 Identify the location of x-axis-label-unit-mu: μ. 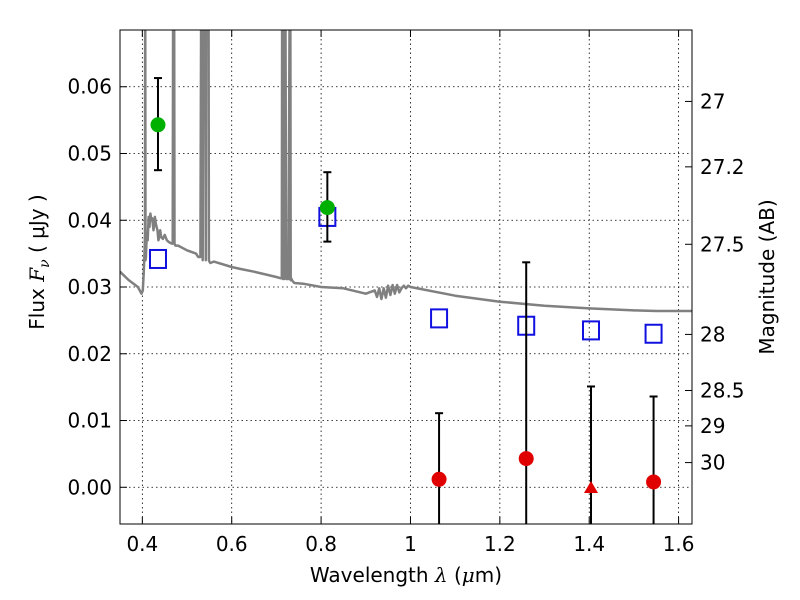
(468, 575).